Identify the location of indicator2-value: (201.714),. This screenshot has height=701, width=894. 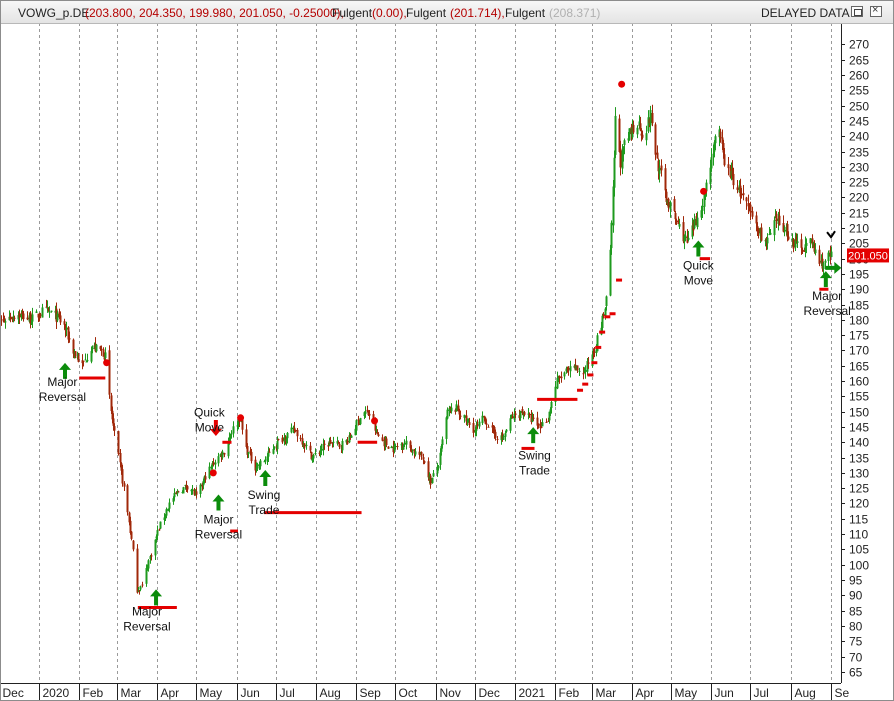
(477, 13).